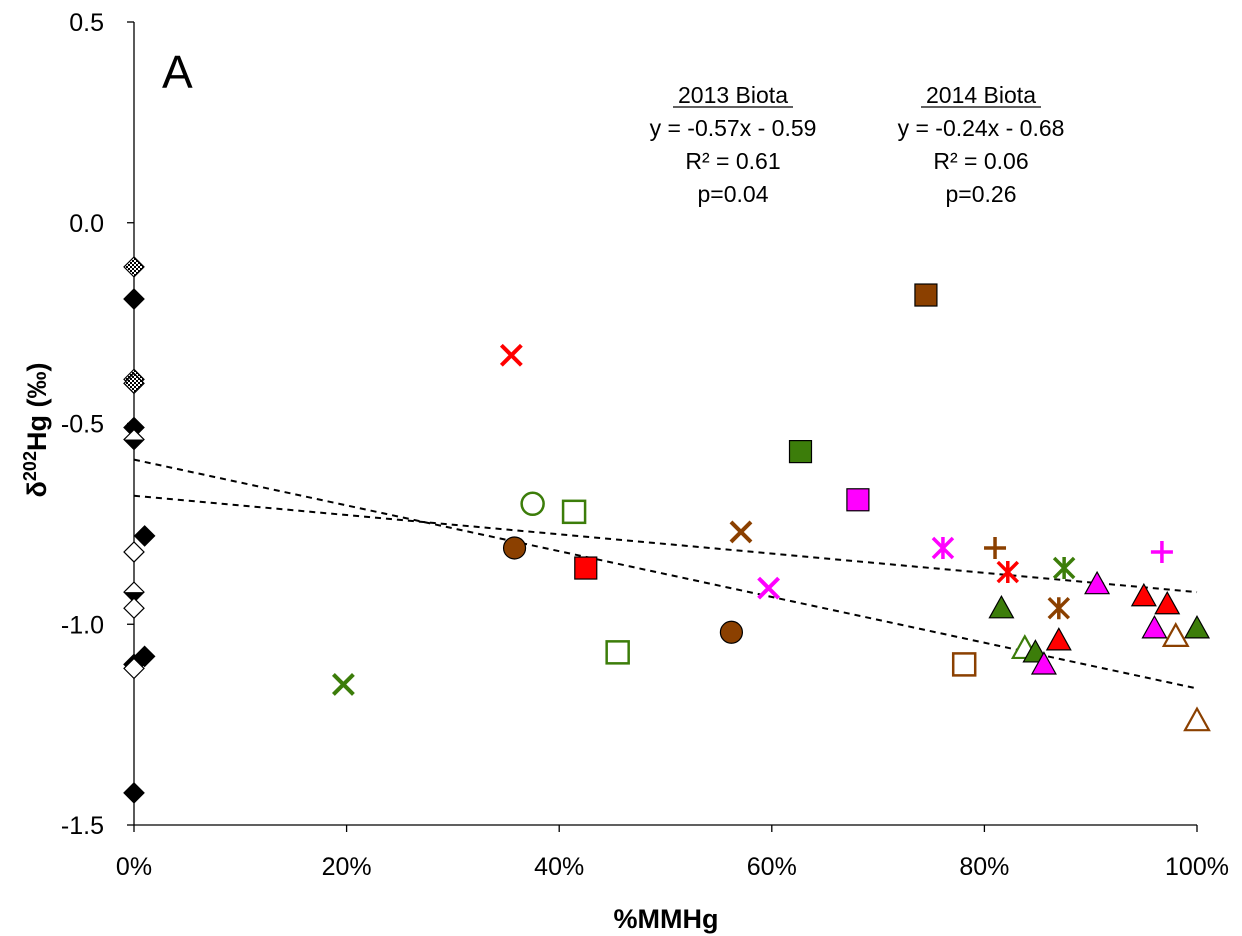  I want to click on annotation-2013-p: p=0.04, so click(733, 194).